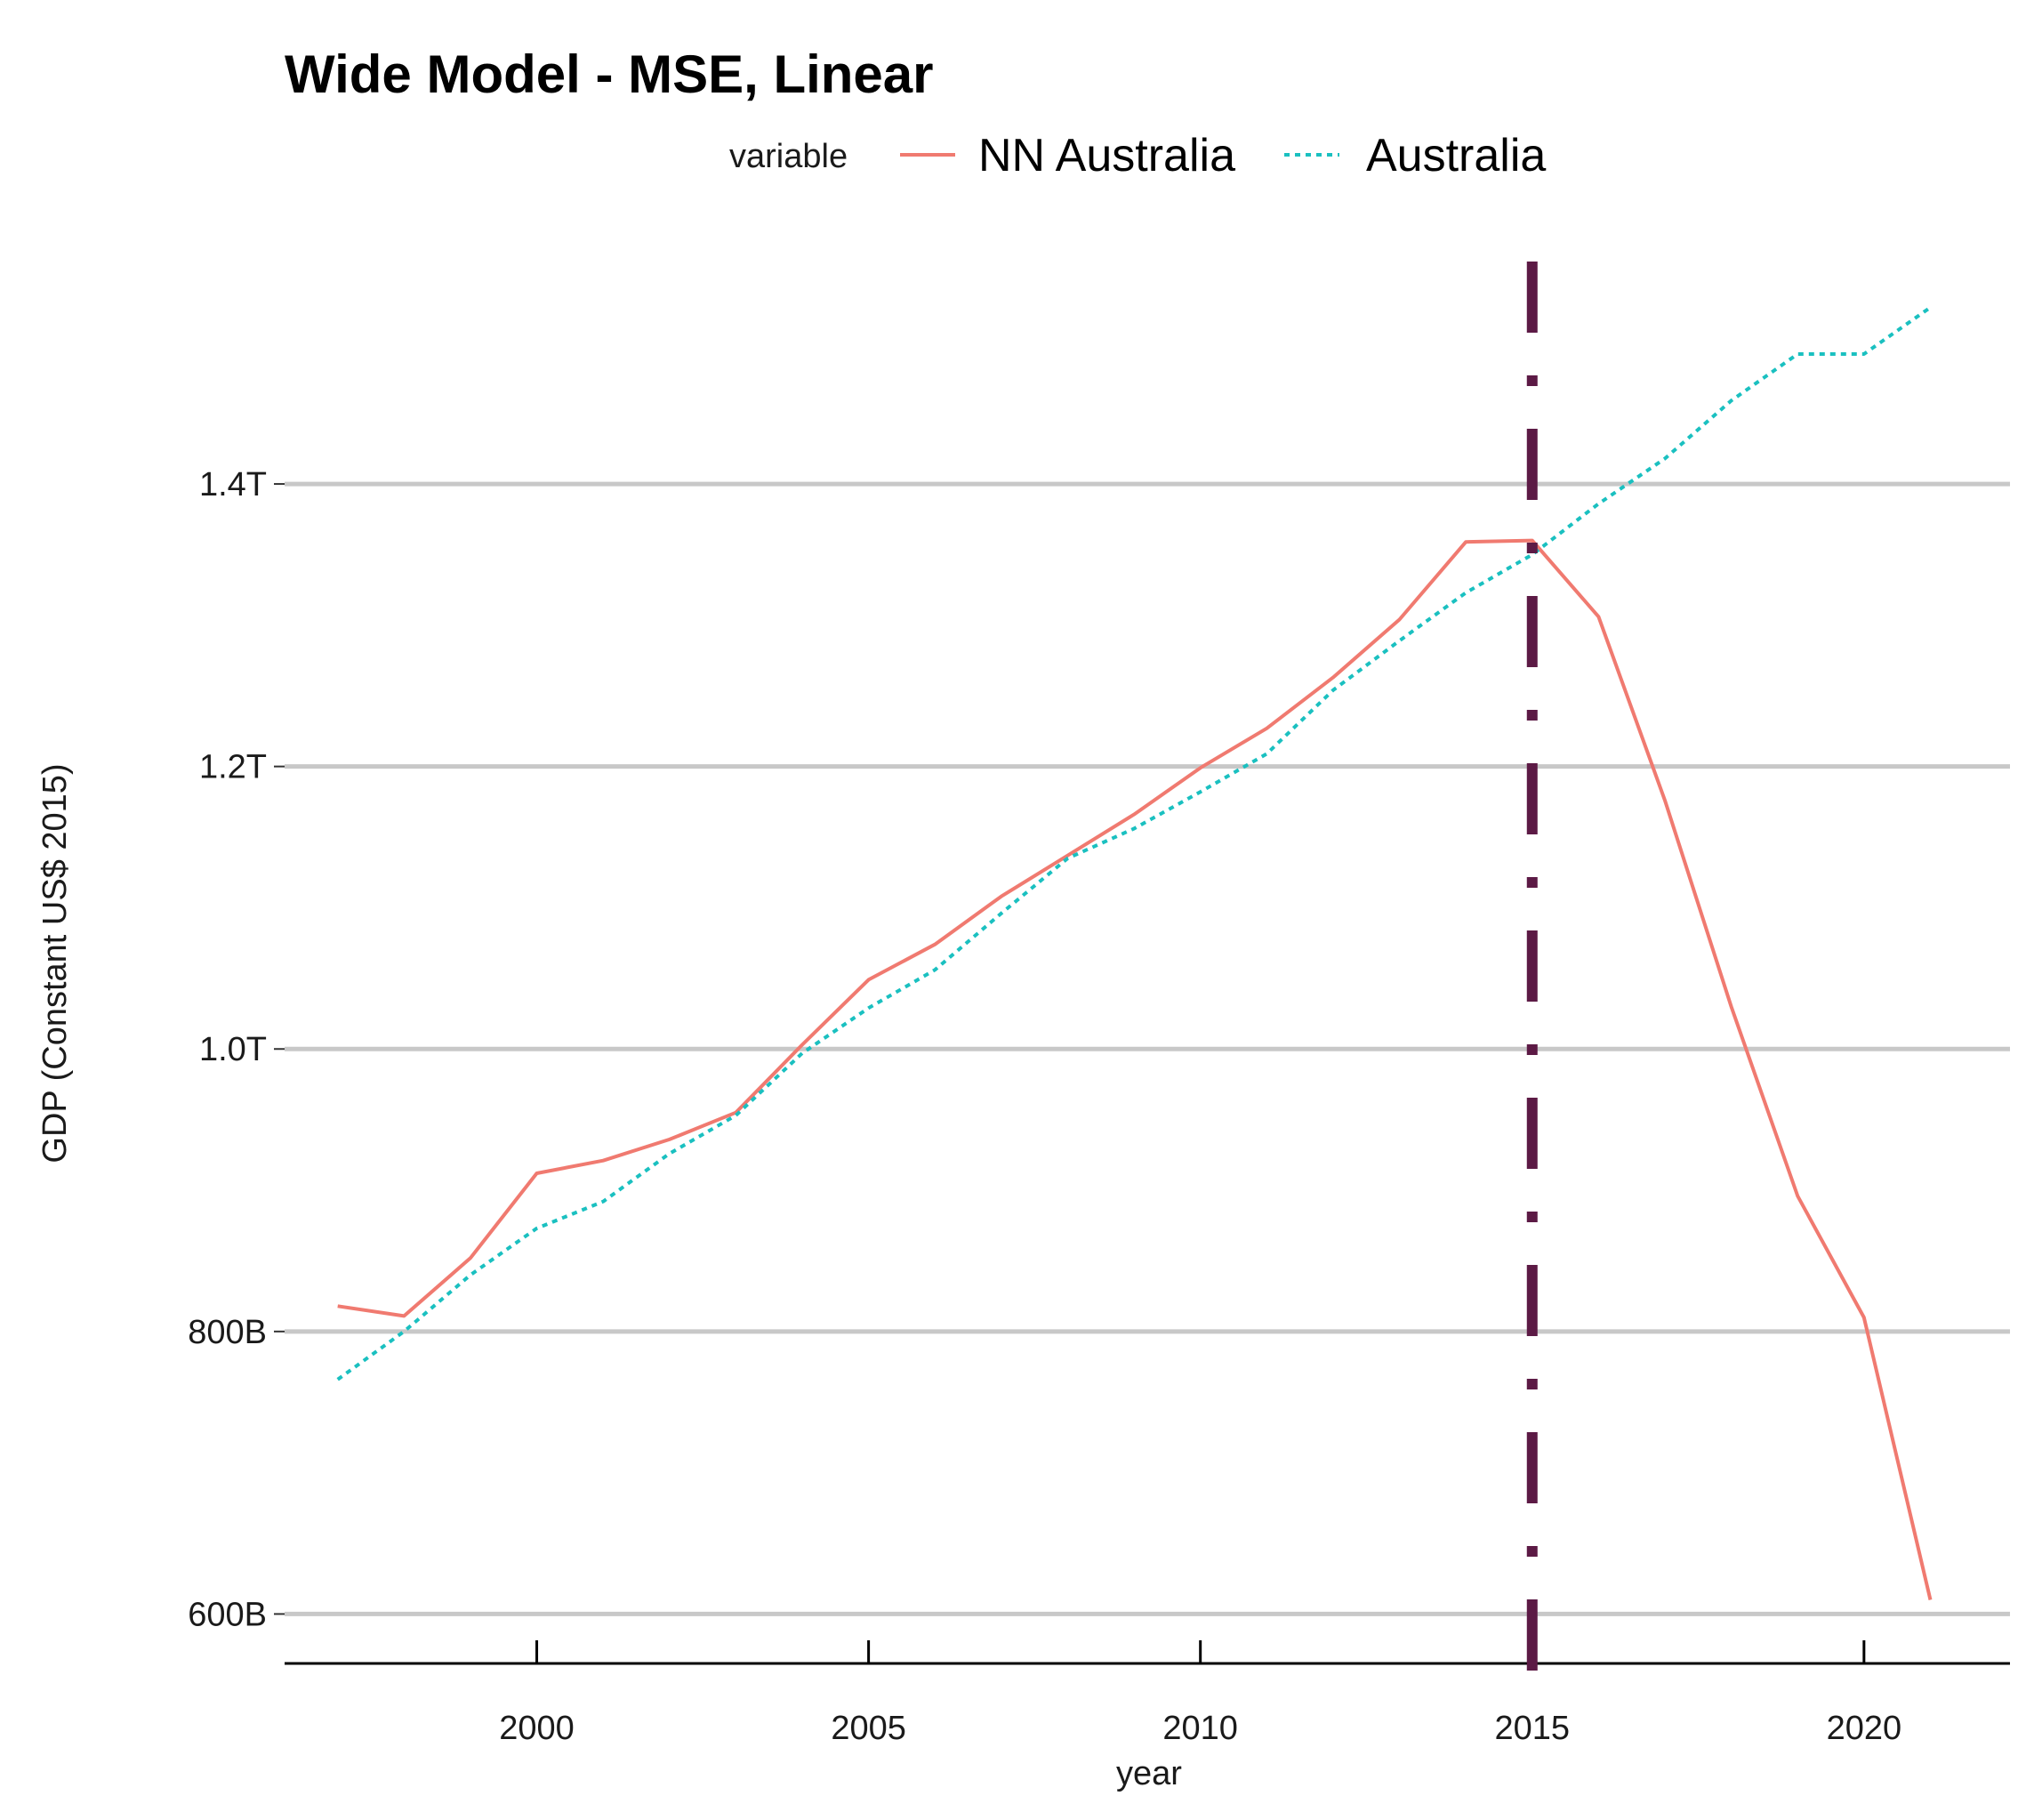 The image size is (2042, 1820). I want to click on legend-title: variable, so click(788, 156).